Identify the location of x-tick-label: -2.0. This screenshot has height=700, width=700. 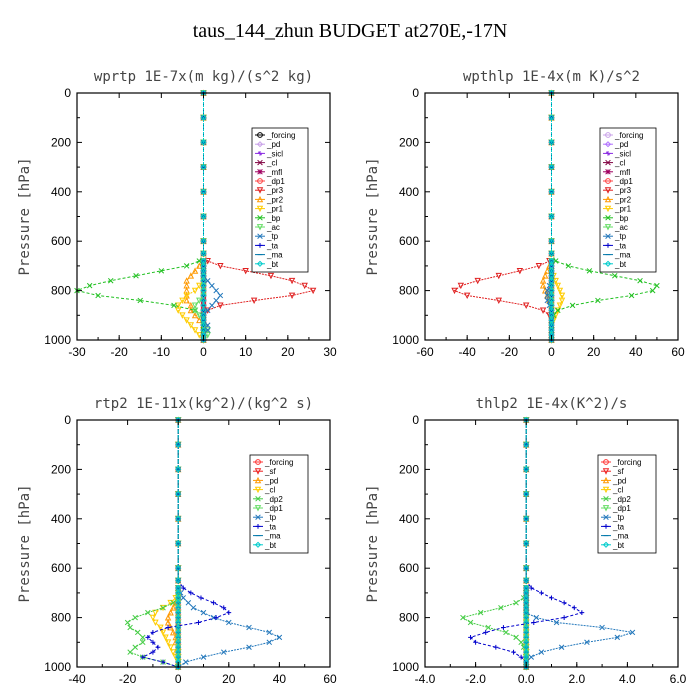
(475, 679).